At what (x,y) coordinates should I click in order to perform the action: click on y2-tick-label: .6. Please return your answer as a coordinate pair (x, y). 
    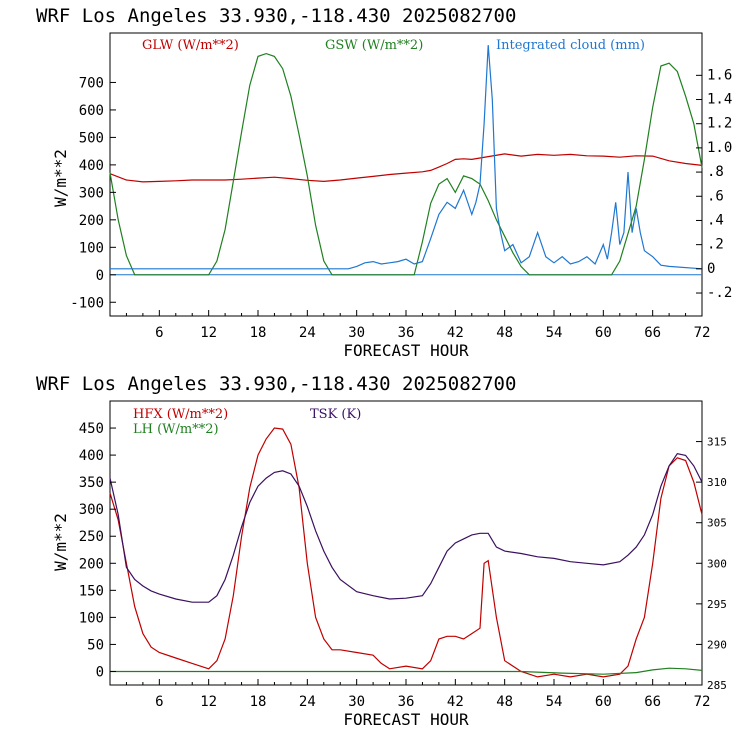
    Looking at the image, I should click on (715, 196).